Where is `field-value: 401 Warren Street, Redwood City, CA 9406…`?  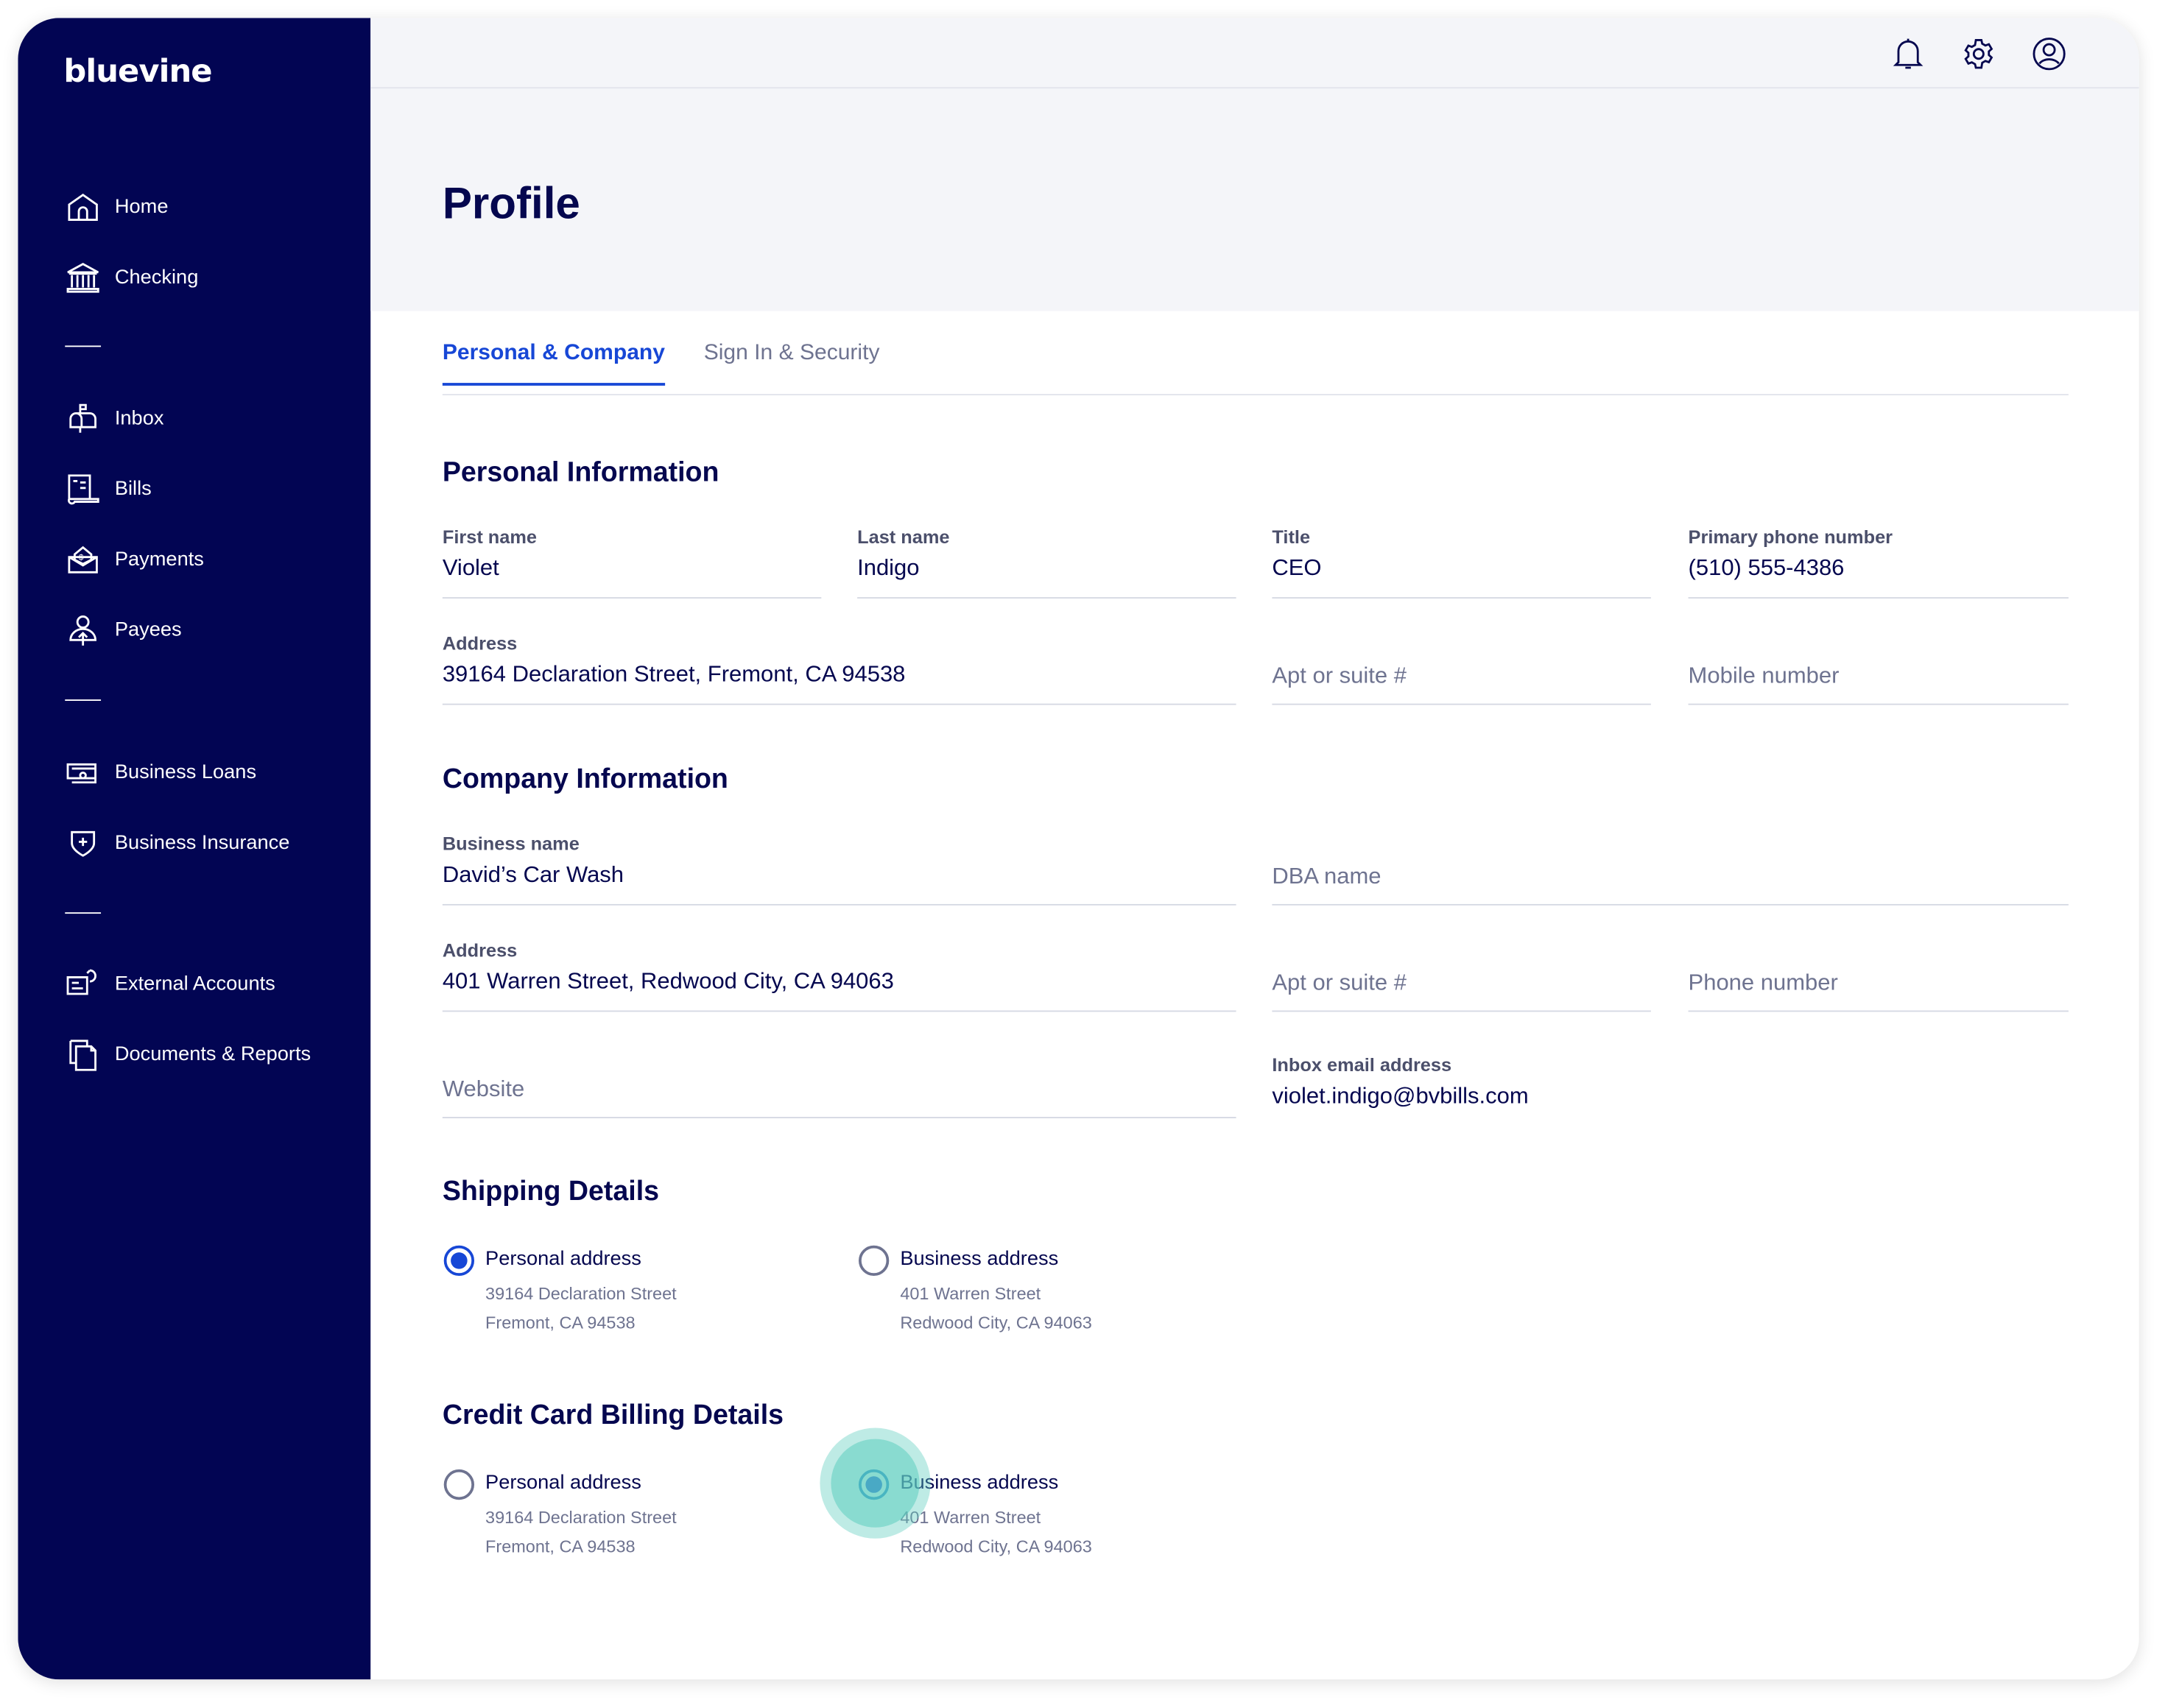
field-value: 401 Warren Street, Redwood City, CA 9406… is located at coordinates (668, 981).